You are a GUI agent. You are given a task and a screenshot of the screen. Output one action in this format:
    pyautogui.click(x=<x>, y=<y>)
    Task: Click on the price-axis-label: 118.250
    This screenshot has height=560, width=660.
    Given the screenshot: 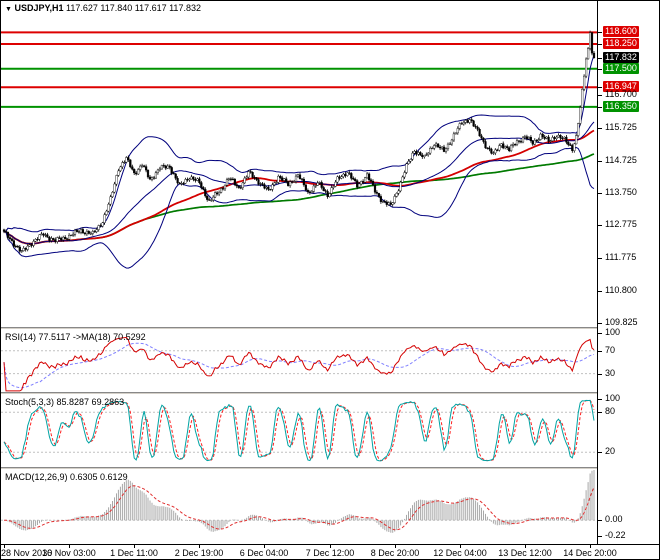 What is the action you would take?
    pyautogui.click(x=621, y=43)
    